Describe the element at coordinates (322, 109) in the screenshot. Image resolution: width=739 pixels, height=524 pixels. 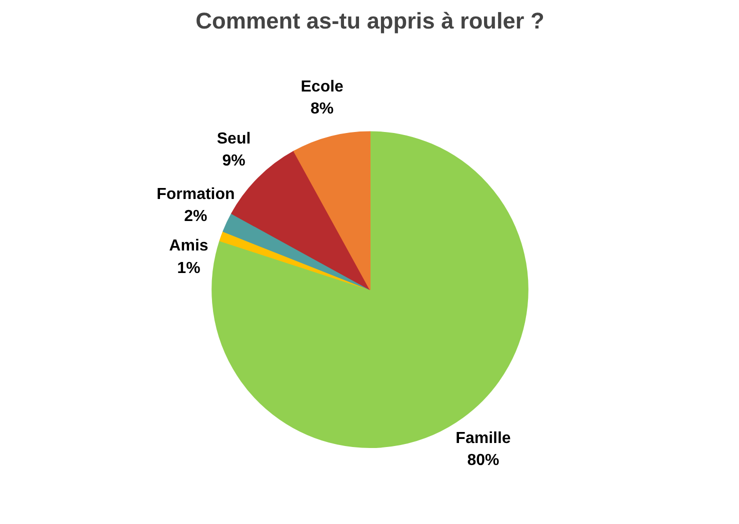
I see `data-label: 8%` at that location.